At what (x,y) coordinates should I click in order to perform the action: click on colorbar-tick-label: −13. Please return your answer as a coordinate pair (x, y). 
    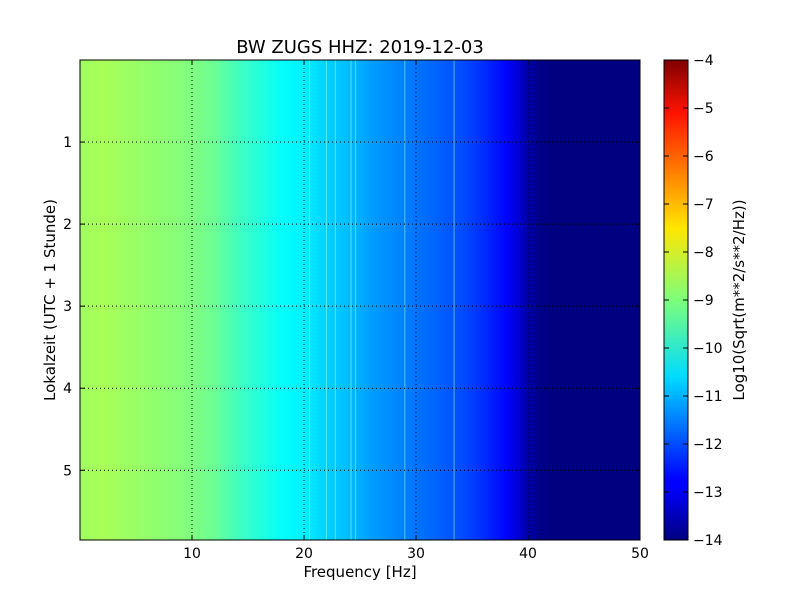
    Looking at the image, I should click on (708, 493).